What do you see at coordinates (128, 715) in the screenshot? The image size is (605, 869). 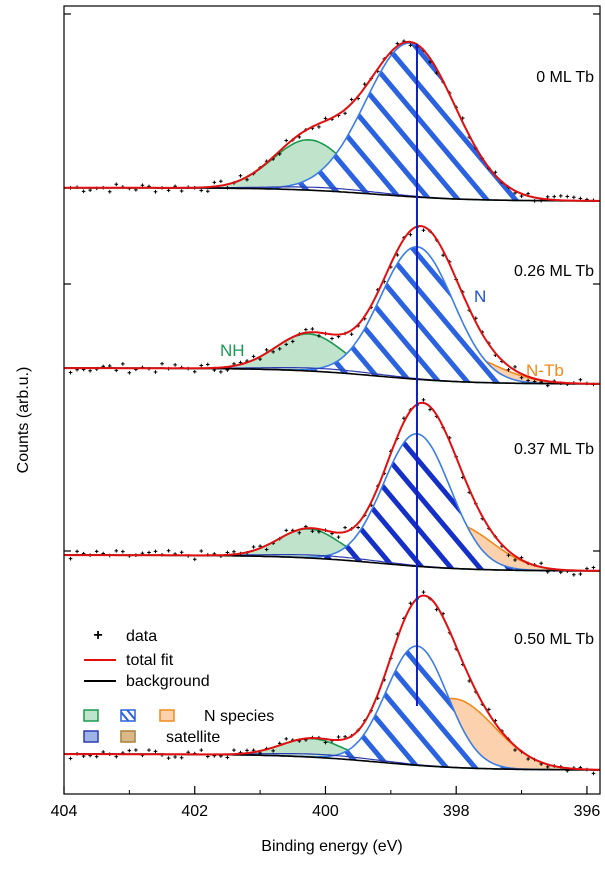 I see `legend-n-swatch` at bounding box center [128, 715].